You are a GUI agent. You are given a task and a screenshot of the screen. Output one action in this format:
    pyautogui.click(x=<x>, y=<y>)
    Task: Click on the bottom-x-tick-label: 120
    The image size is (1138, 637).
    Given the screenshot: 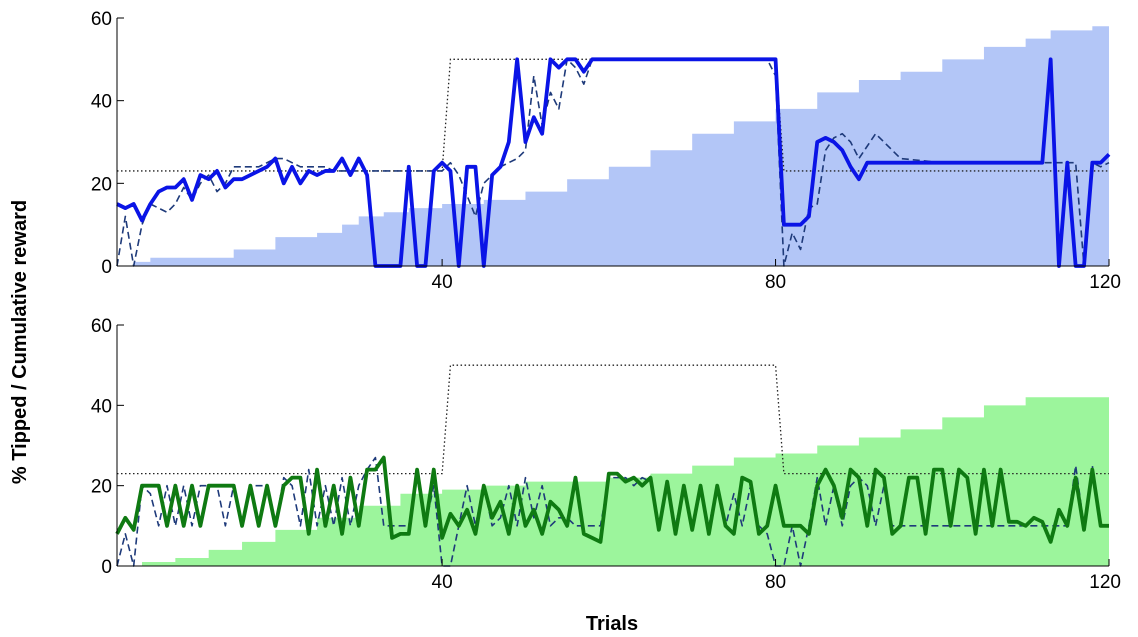 What is the action you would take?
    pyautogui.click(x=1105, y=582)
    